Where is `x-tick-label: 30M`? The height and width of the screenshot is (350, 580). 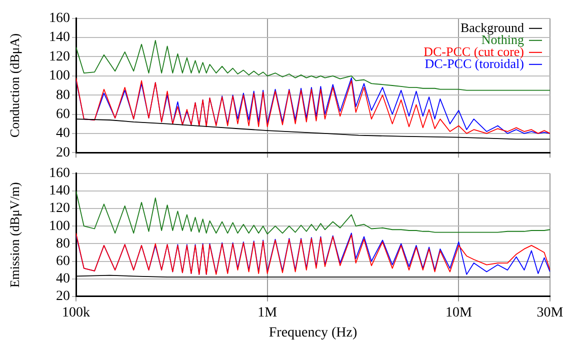
x-tick-label: 30M is located at coordinates (550, 312).